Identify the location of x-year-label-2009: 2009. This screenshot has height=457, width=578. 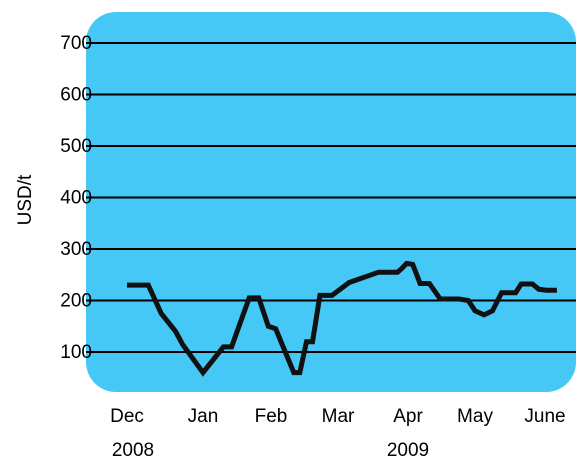
(408, 448).